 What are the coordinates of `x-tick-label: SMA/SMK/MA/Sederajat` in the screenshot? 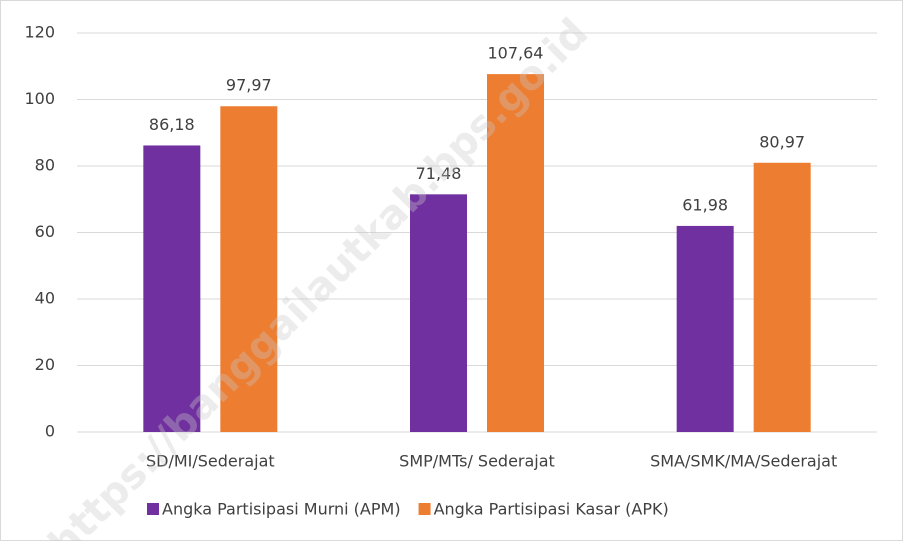 It's located at (743, 461).